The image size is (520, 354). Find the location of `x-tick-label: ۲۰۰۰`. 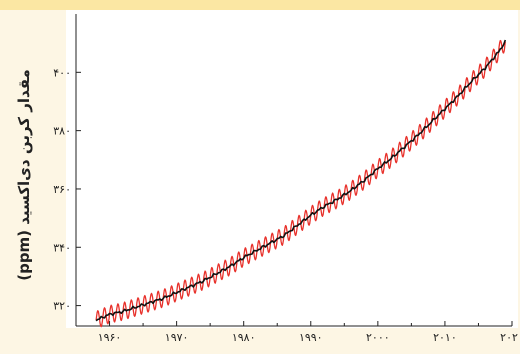

x-tick-label: ۲۰۰۰ is located at coordinates (378, 337).